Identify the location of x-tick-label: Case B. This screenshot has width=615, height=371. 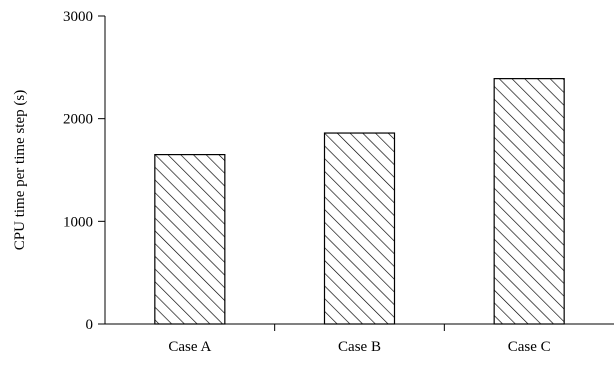
(359, 347).